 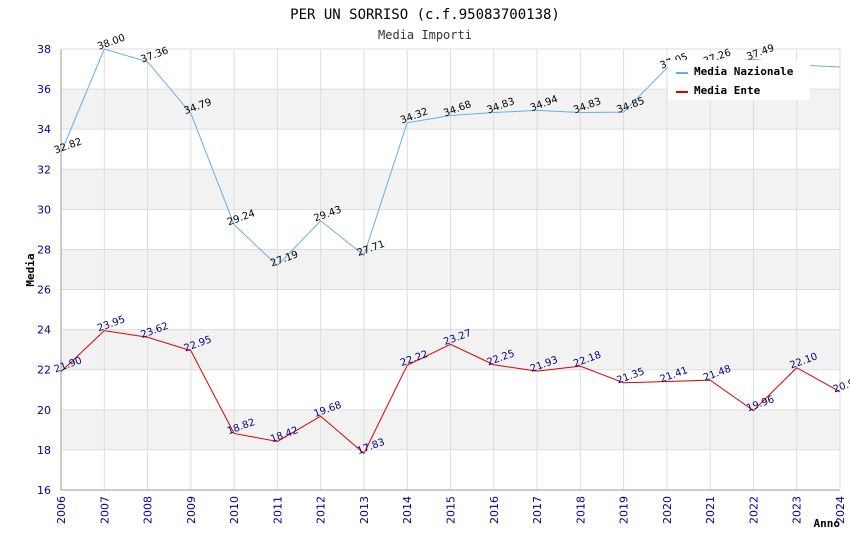 I want to click on legend: Media Nazionale Media Ente, so click(x=739, y=80).